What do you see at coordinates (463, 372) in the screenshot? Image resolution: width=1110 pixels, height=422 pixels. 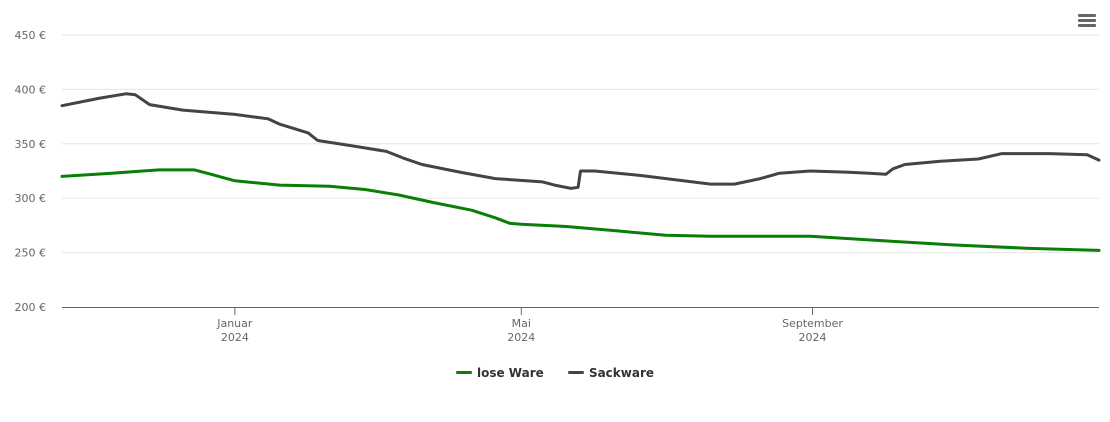 I see `legend-swatch-lose-ware` at bounding box center [463, 372].